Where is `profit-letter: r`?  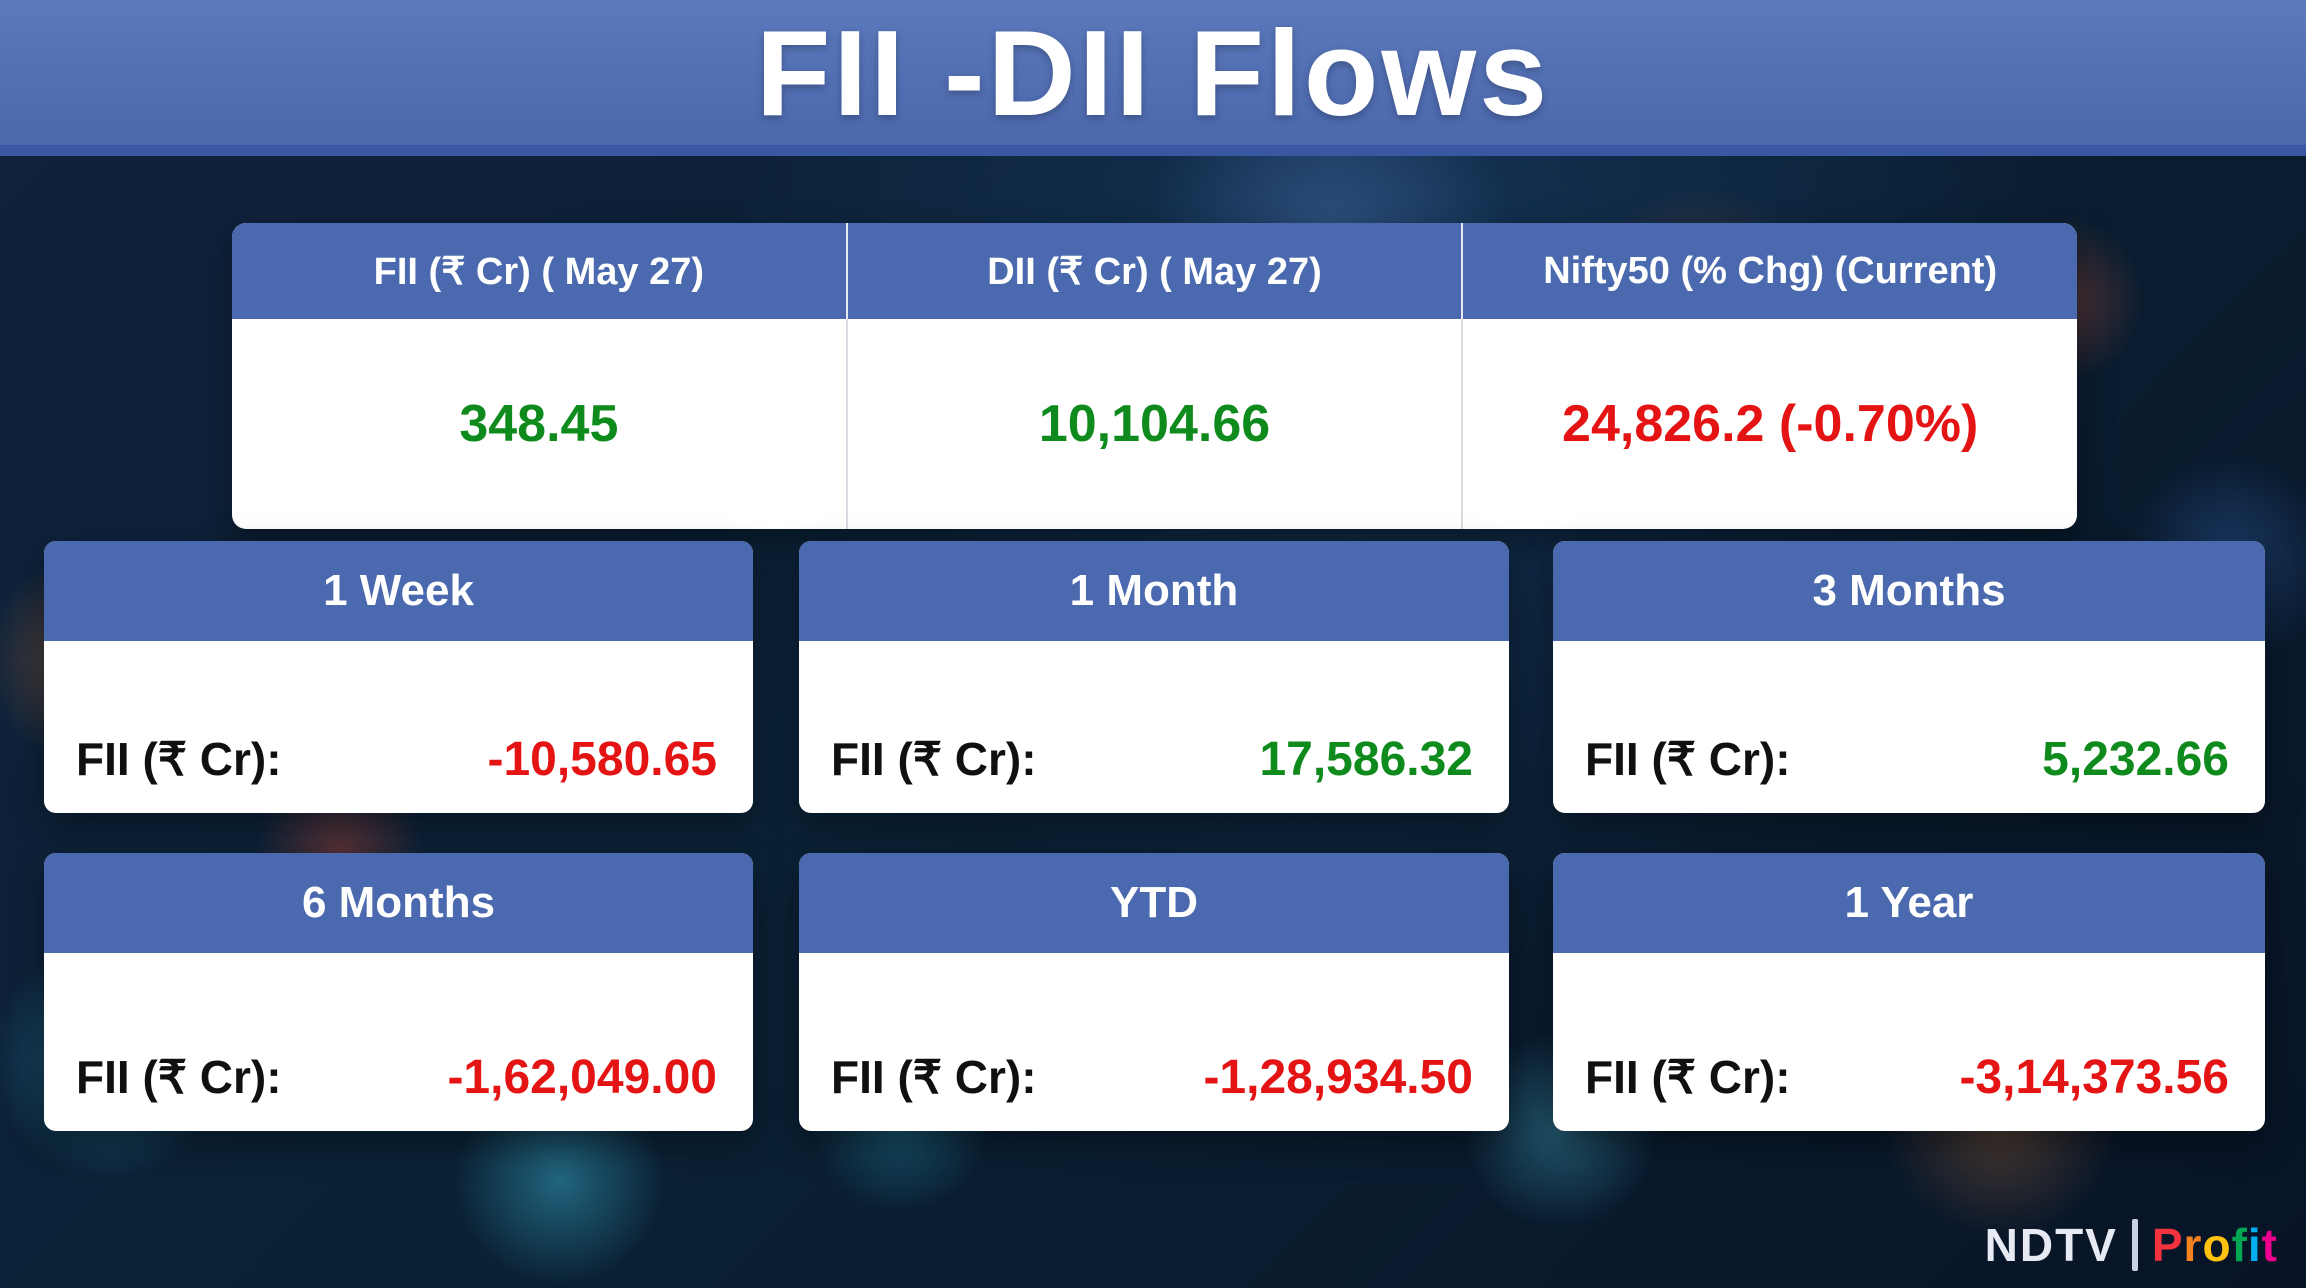 profit-letter: r is located at coordinates (2193, 1245).